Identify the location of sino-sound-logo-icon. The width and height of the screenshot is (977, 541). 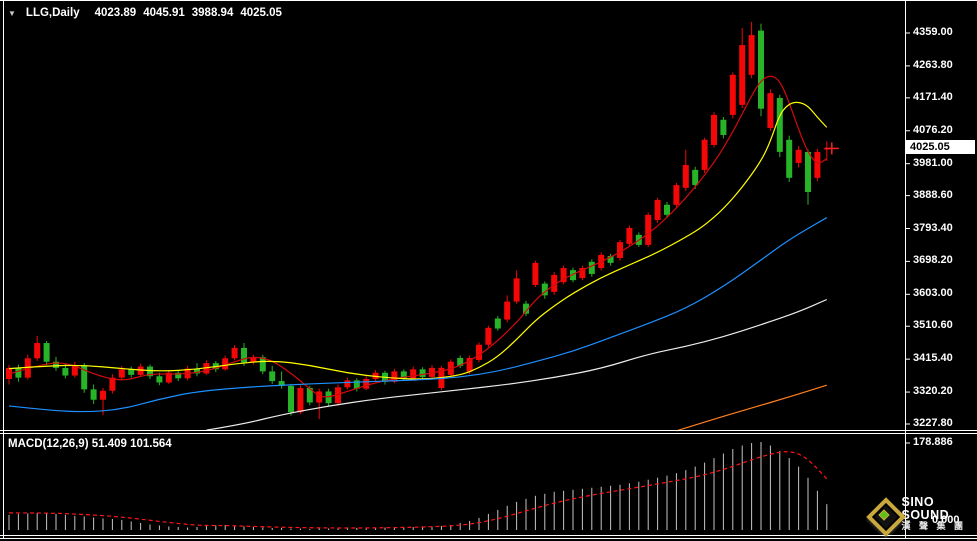
(886, 517).